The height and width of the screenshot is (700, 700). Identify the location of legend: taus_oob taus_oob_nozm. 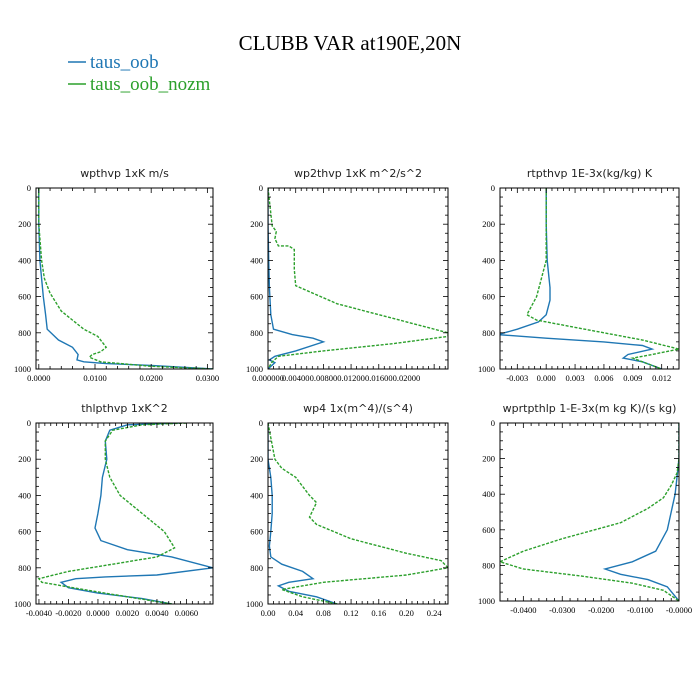
(139, 73).